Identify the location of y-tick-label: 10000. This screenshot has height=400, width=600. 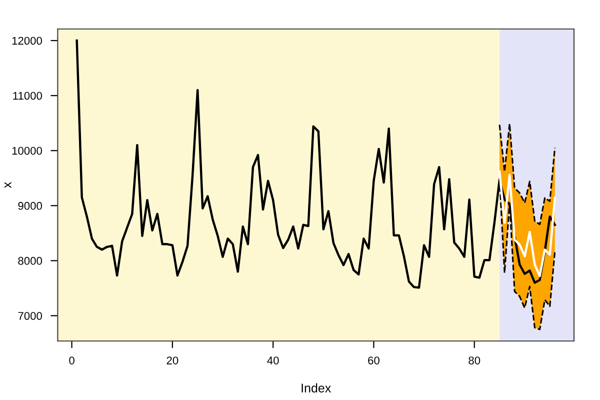
(27, 150).